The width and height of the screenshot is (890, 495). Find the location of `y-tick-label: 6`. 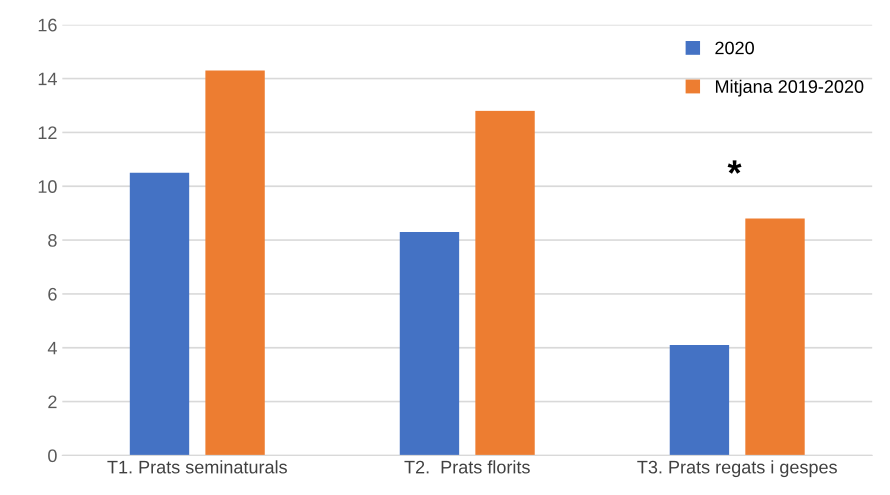

y-tick-label: 6 is located at coordinates (52, 294).